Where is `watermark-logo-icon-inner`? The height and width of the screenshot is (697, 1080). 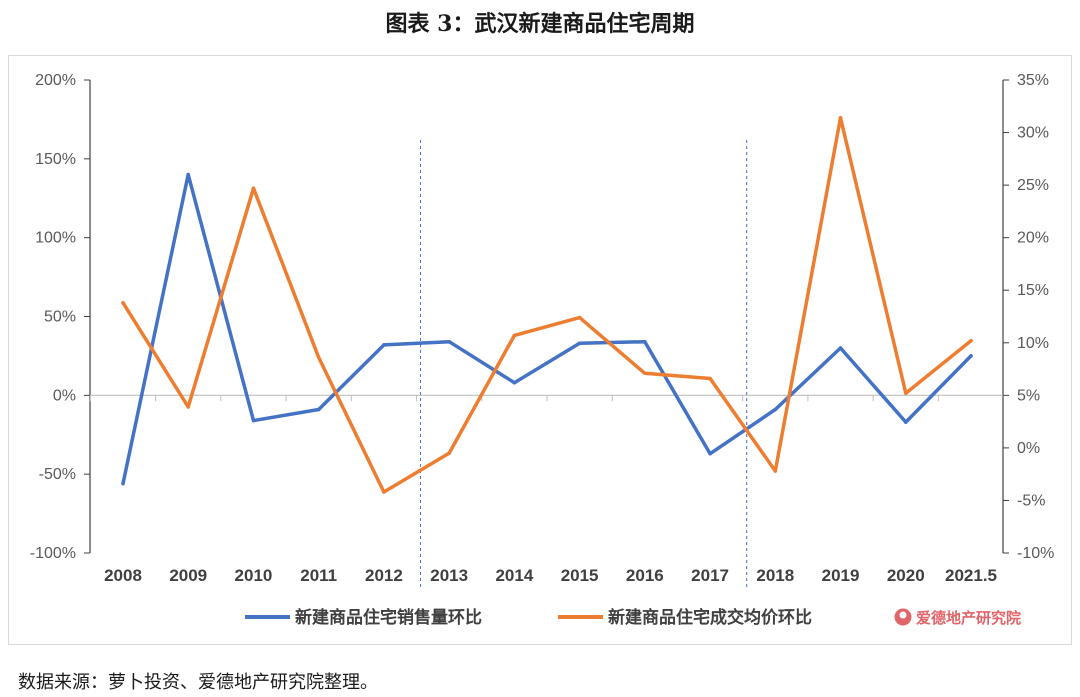
watermark-logo-icon-inner is located at coordinates (903, 615).